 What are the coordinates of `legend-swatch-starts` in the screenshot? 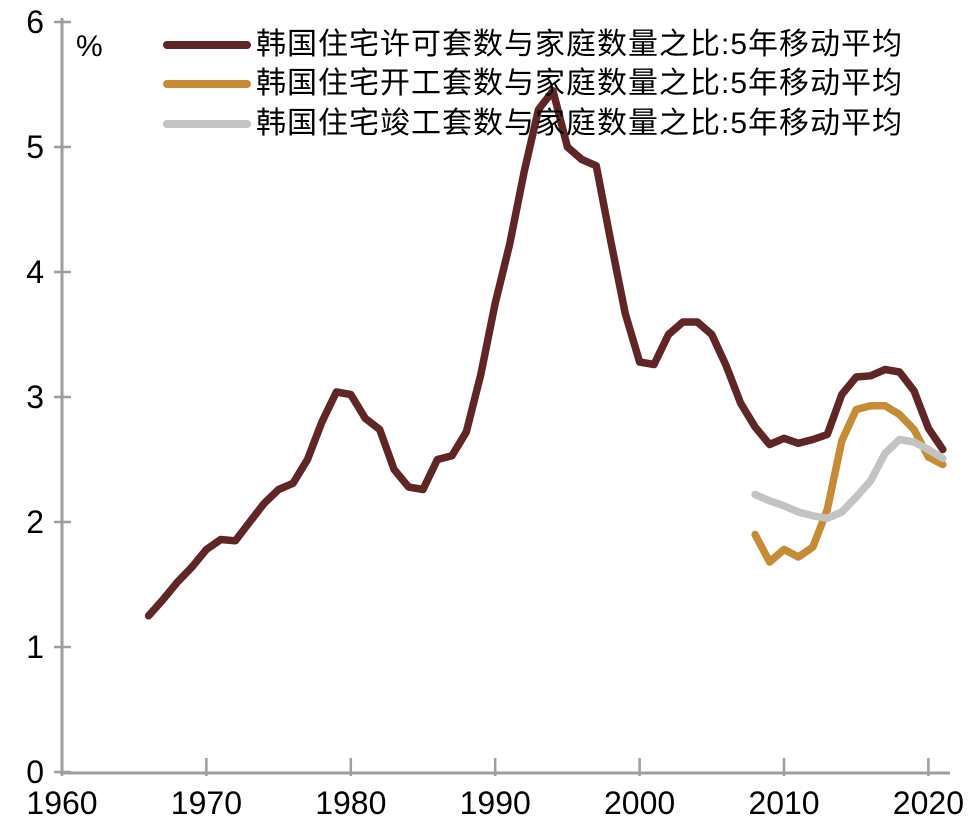 It's located at (207, 84).